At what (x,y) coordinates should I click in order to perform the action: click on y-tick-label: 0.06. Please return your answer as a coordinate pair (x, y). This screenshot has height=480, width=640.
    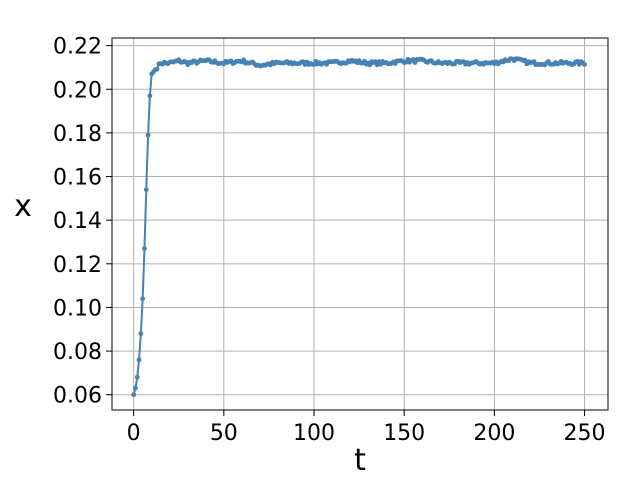
    Looking at the image, I should click on (77, 396).